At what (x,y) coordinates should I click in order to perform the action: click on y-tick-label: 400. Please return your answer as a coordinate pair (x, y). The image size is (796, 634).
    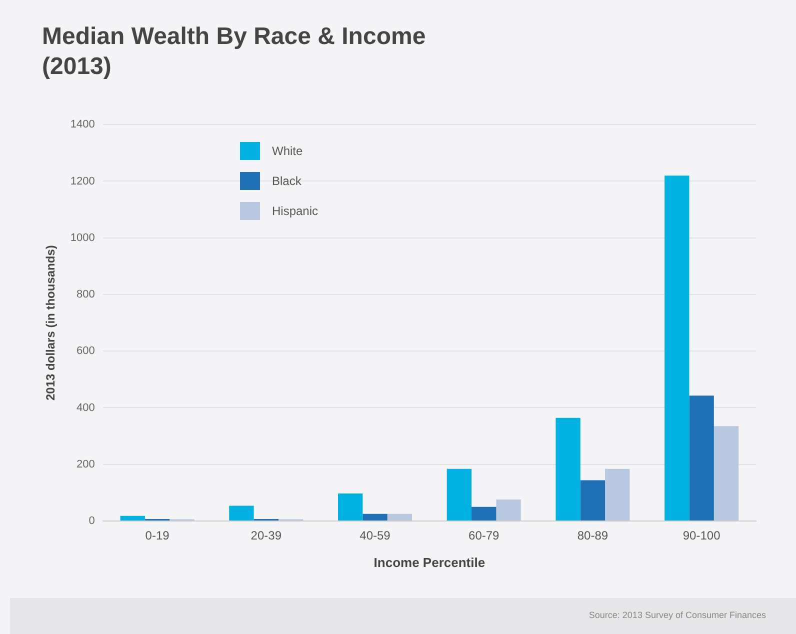
    Looking at the image, I should click on (85, 408).